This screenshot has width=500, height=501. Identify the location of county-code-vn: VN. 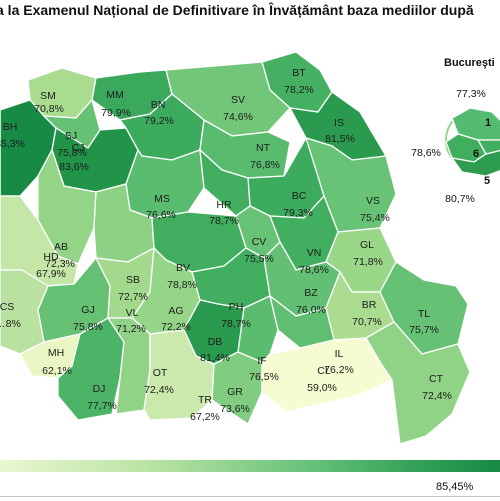
(314, 253).